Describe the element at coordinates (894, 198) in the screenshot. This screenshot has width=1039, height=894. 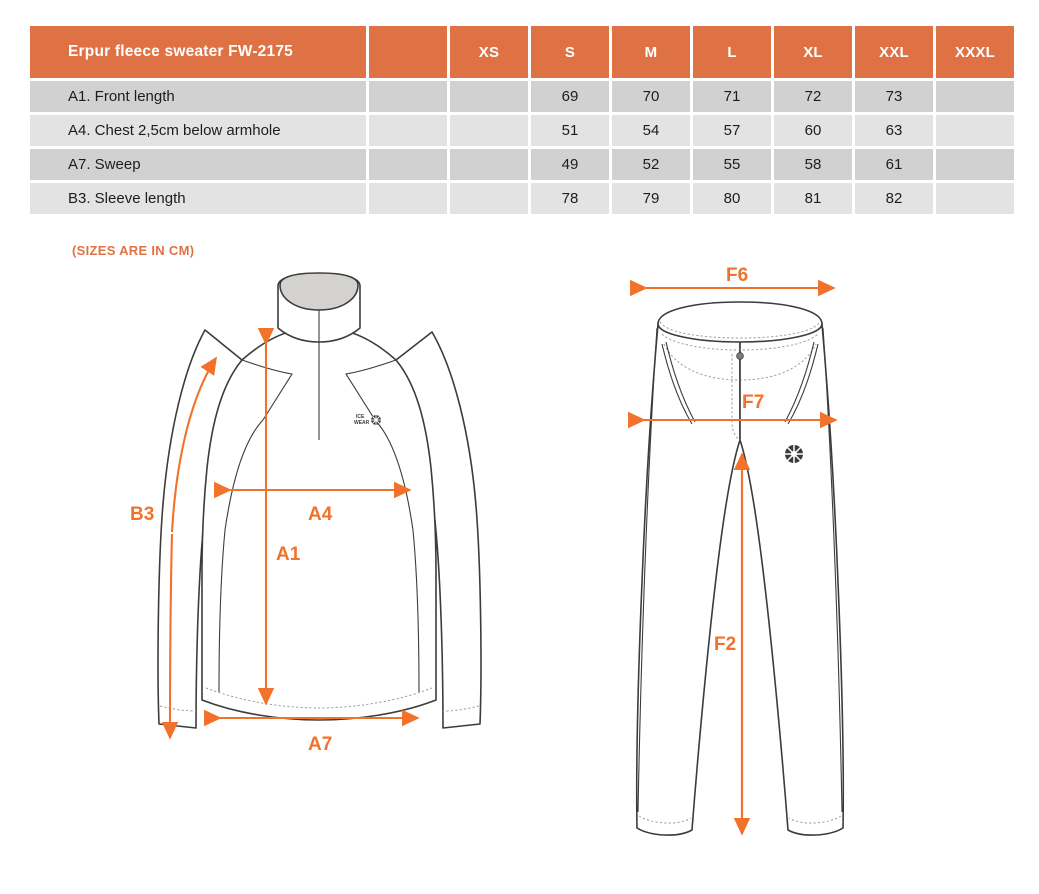
I see `cell-xxl: 82` at that location.